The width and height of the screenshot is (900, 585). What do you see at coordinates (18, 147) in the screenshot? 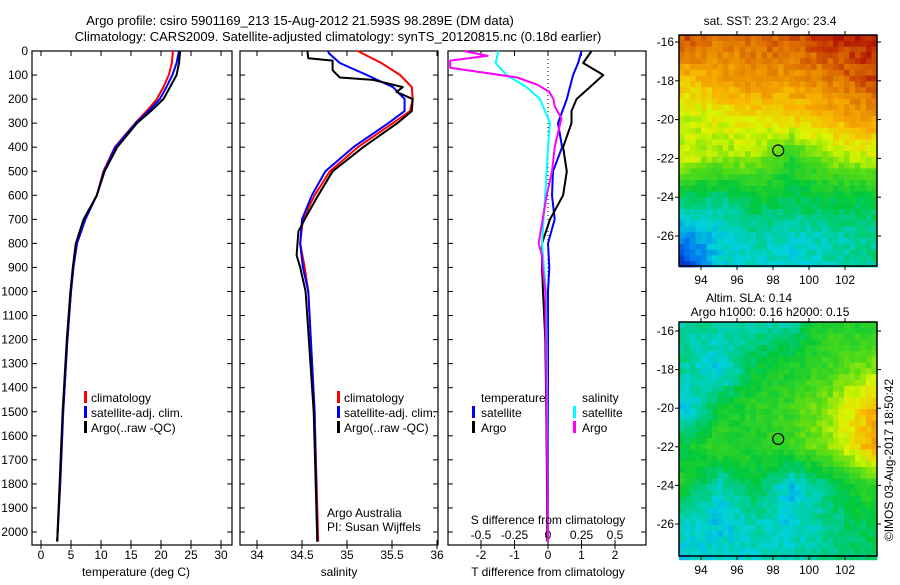
I see `y-tick-label: 400` at bounding box center [18, 147].